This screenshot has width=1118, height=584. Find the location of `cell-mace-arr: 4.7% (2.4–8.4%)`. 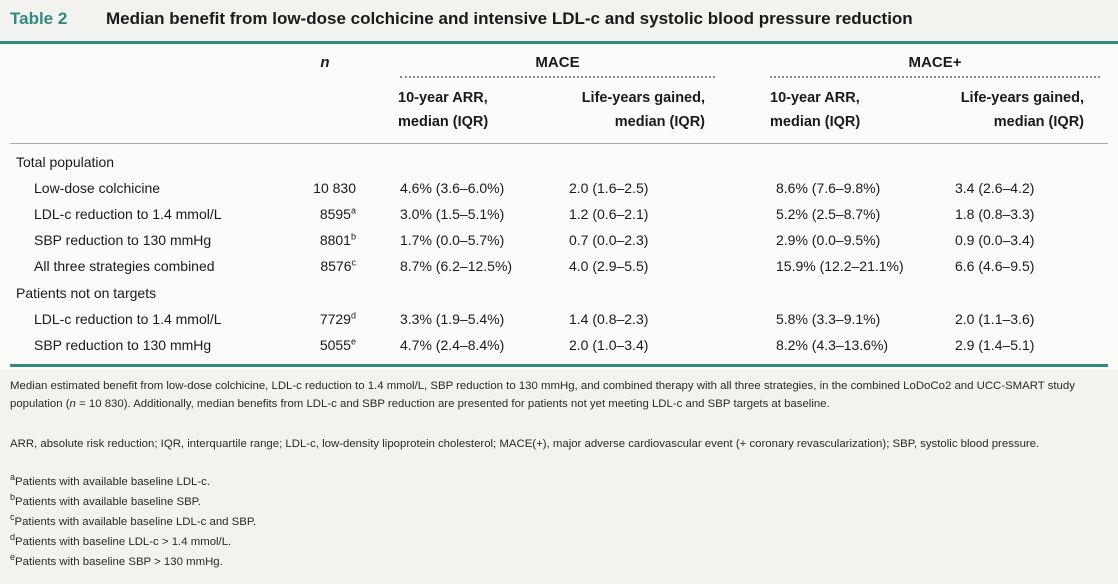

cell-mace-arr: 4.7% (2.4–8.4%) is located at coordinates (452, 345).